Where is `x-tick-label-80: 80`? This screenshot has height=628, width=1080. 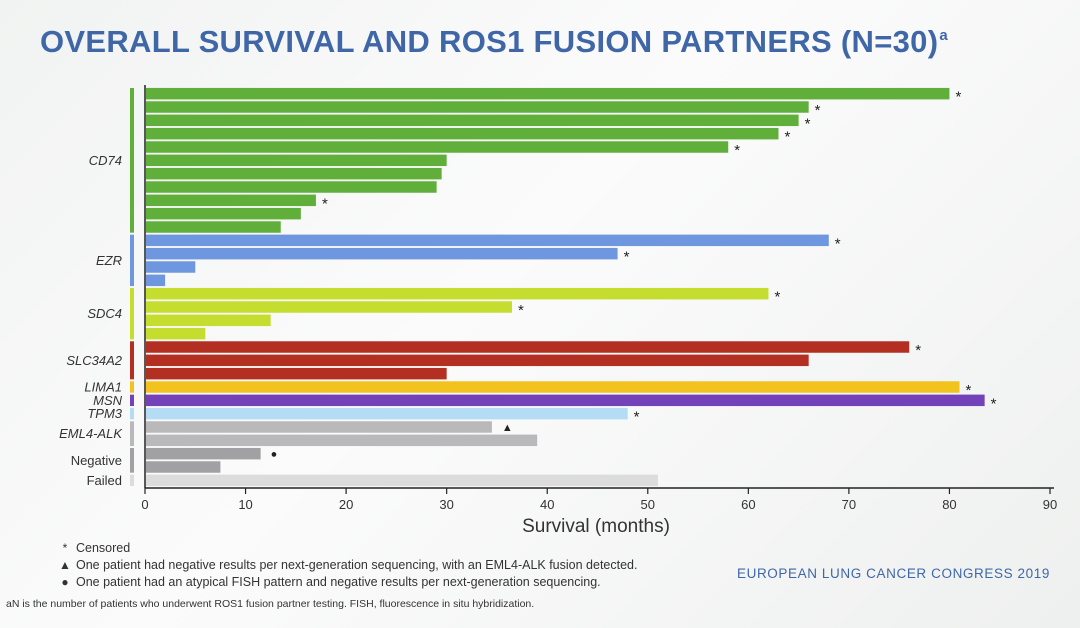 x-tick-label-80: 80 is located at coordinates (949, 504).